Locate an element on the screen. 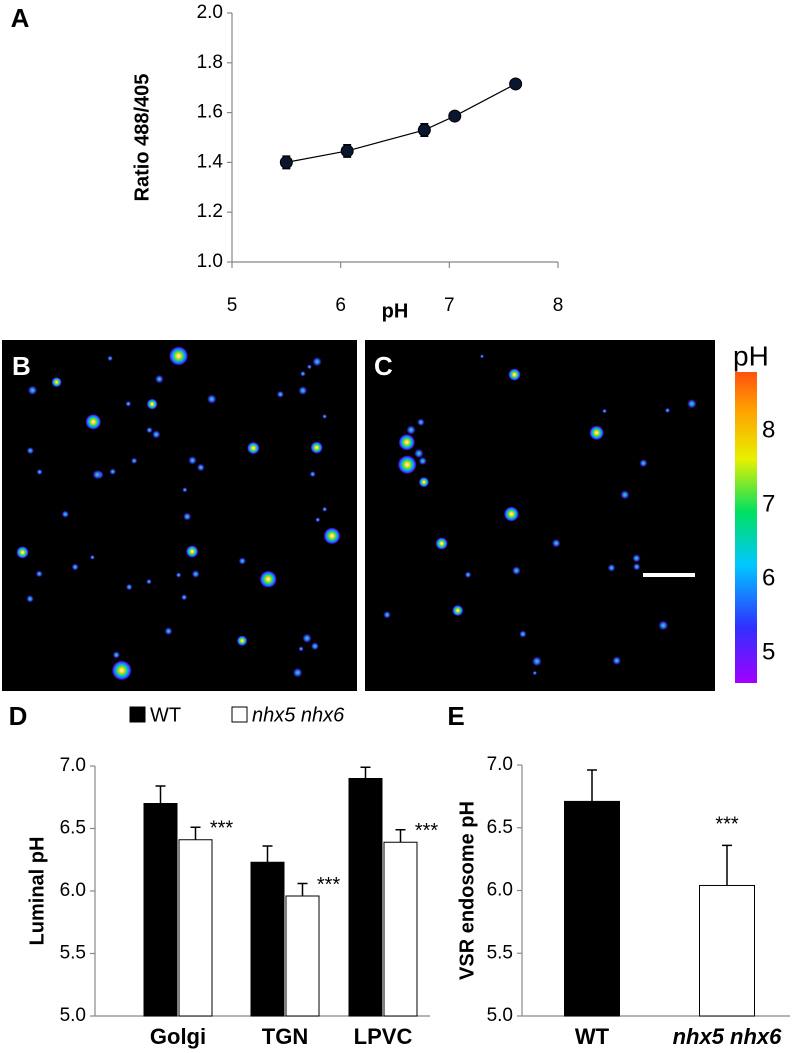  colorbar-tick-label: 7 is located at coordinates (768, 504).